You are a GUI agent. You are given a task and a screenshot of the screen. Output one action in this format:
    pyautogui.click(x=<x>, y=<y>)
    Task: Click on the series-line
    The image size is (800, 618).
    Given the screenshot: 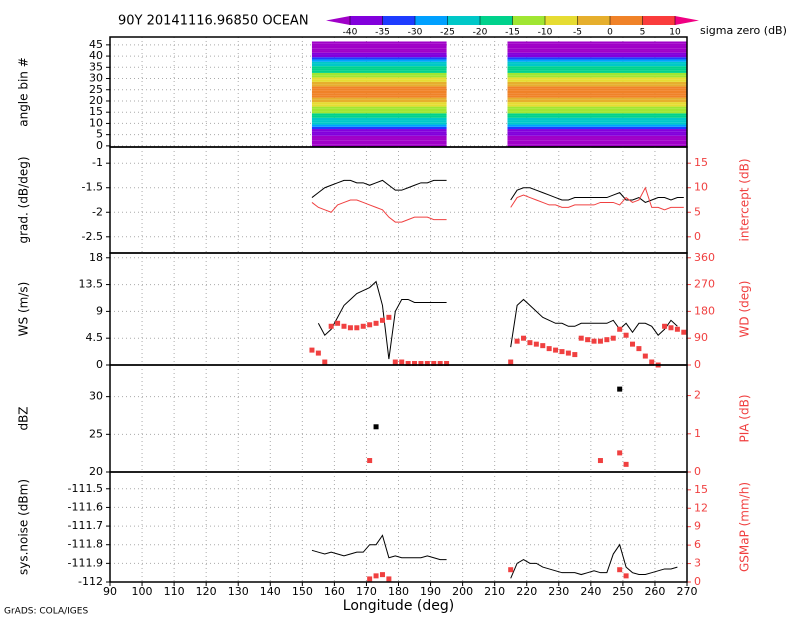 What is the action you would take?
    pyautogui.click(x=597, y=198)
    